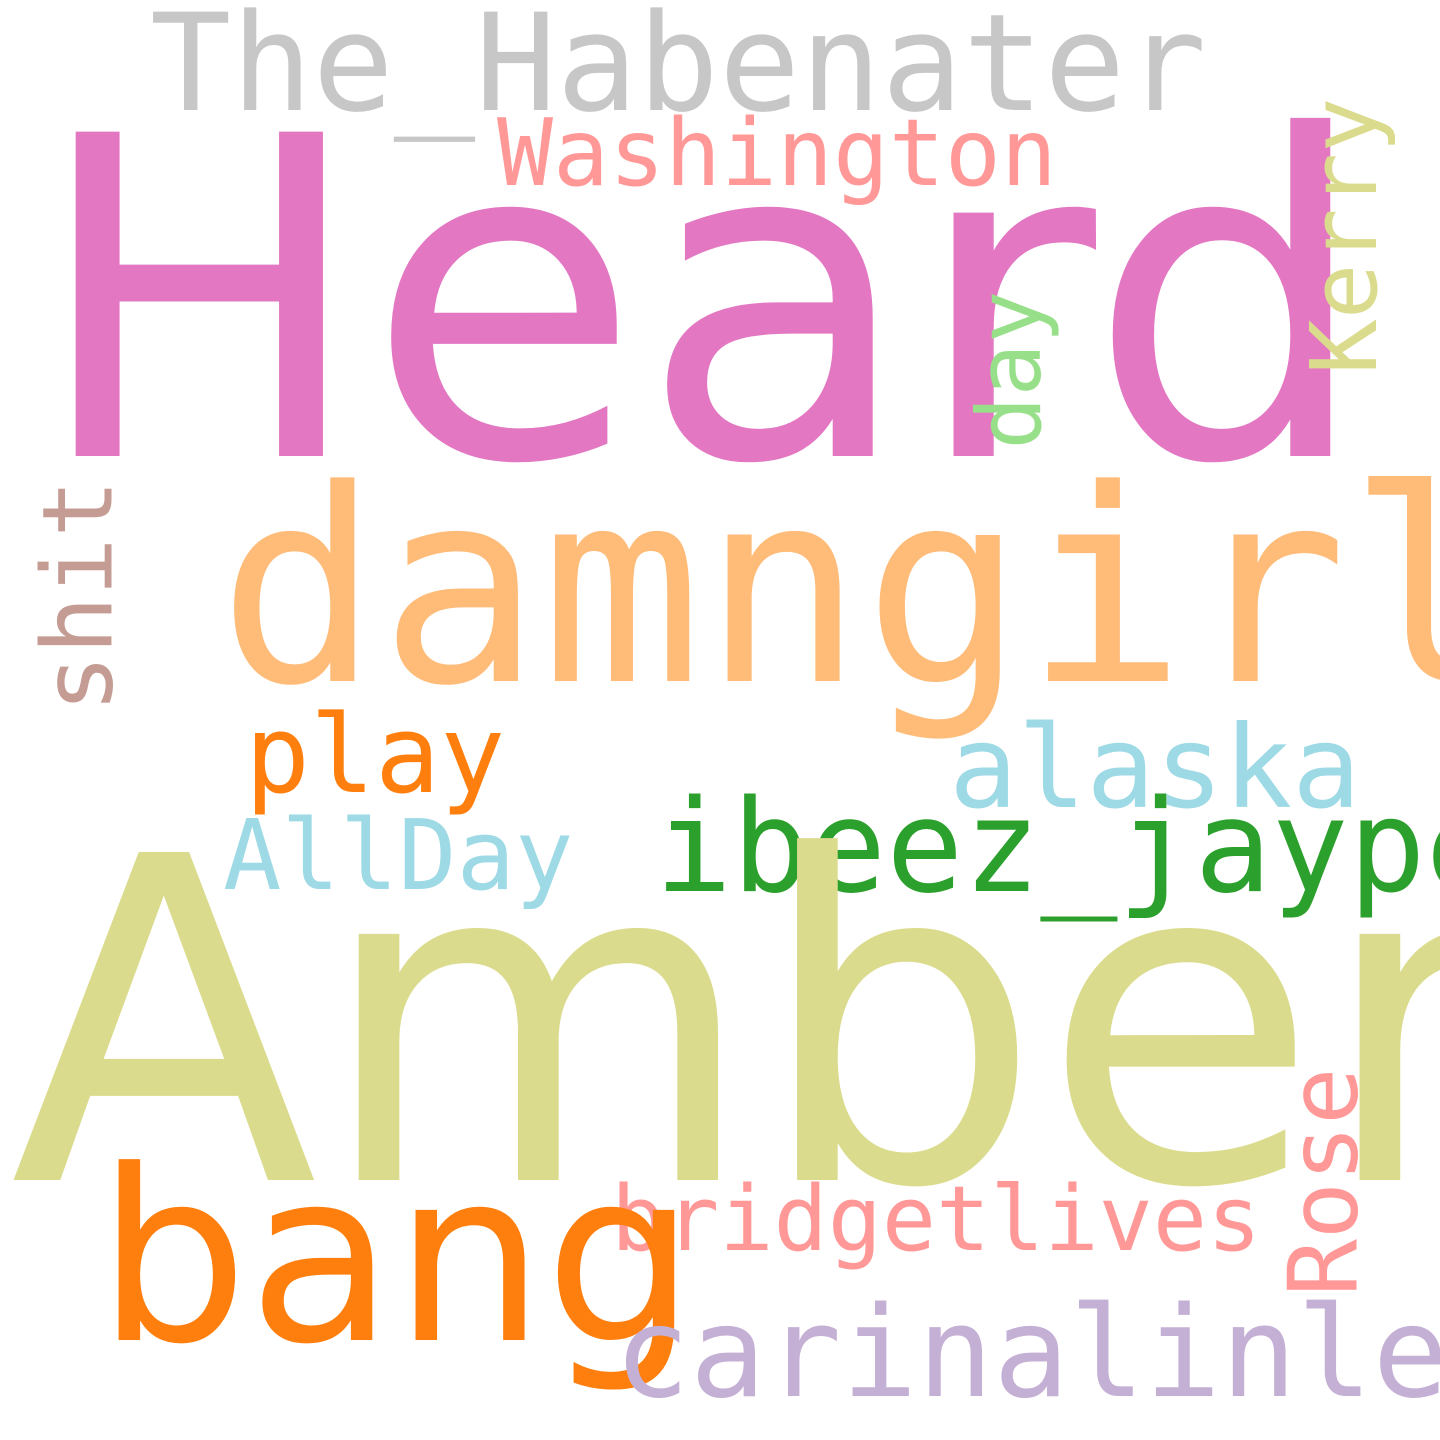 The width and height of the screenshot is (1440, 1440). What do you see at coordinates (1155, 767) in the screenshot?
I see `word-alaska: alaska` at bounding box center [1155, 767].